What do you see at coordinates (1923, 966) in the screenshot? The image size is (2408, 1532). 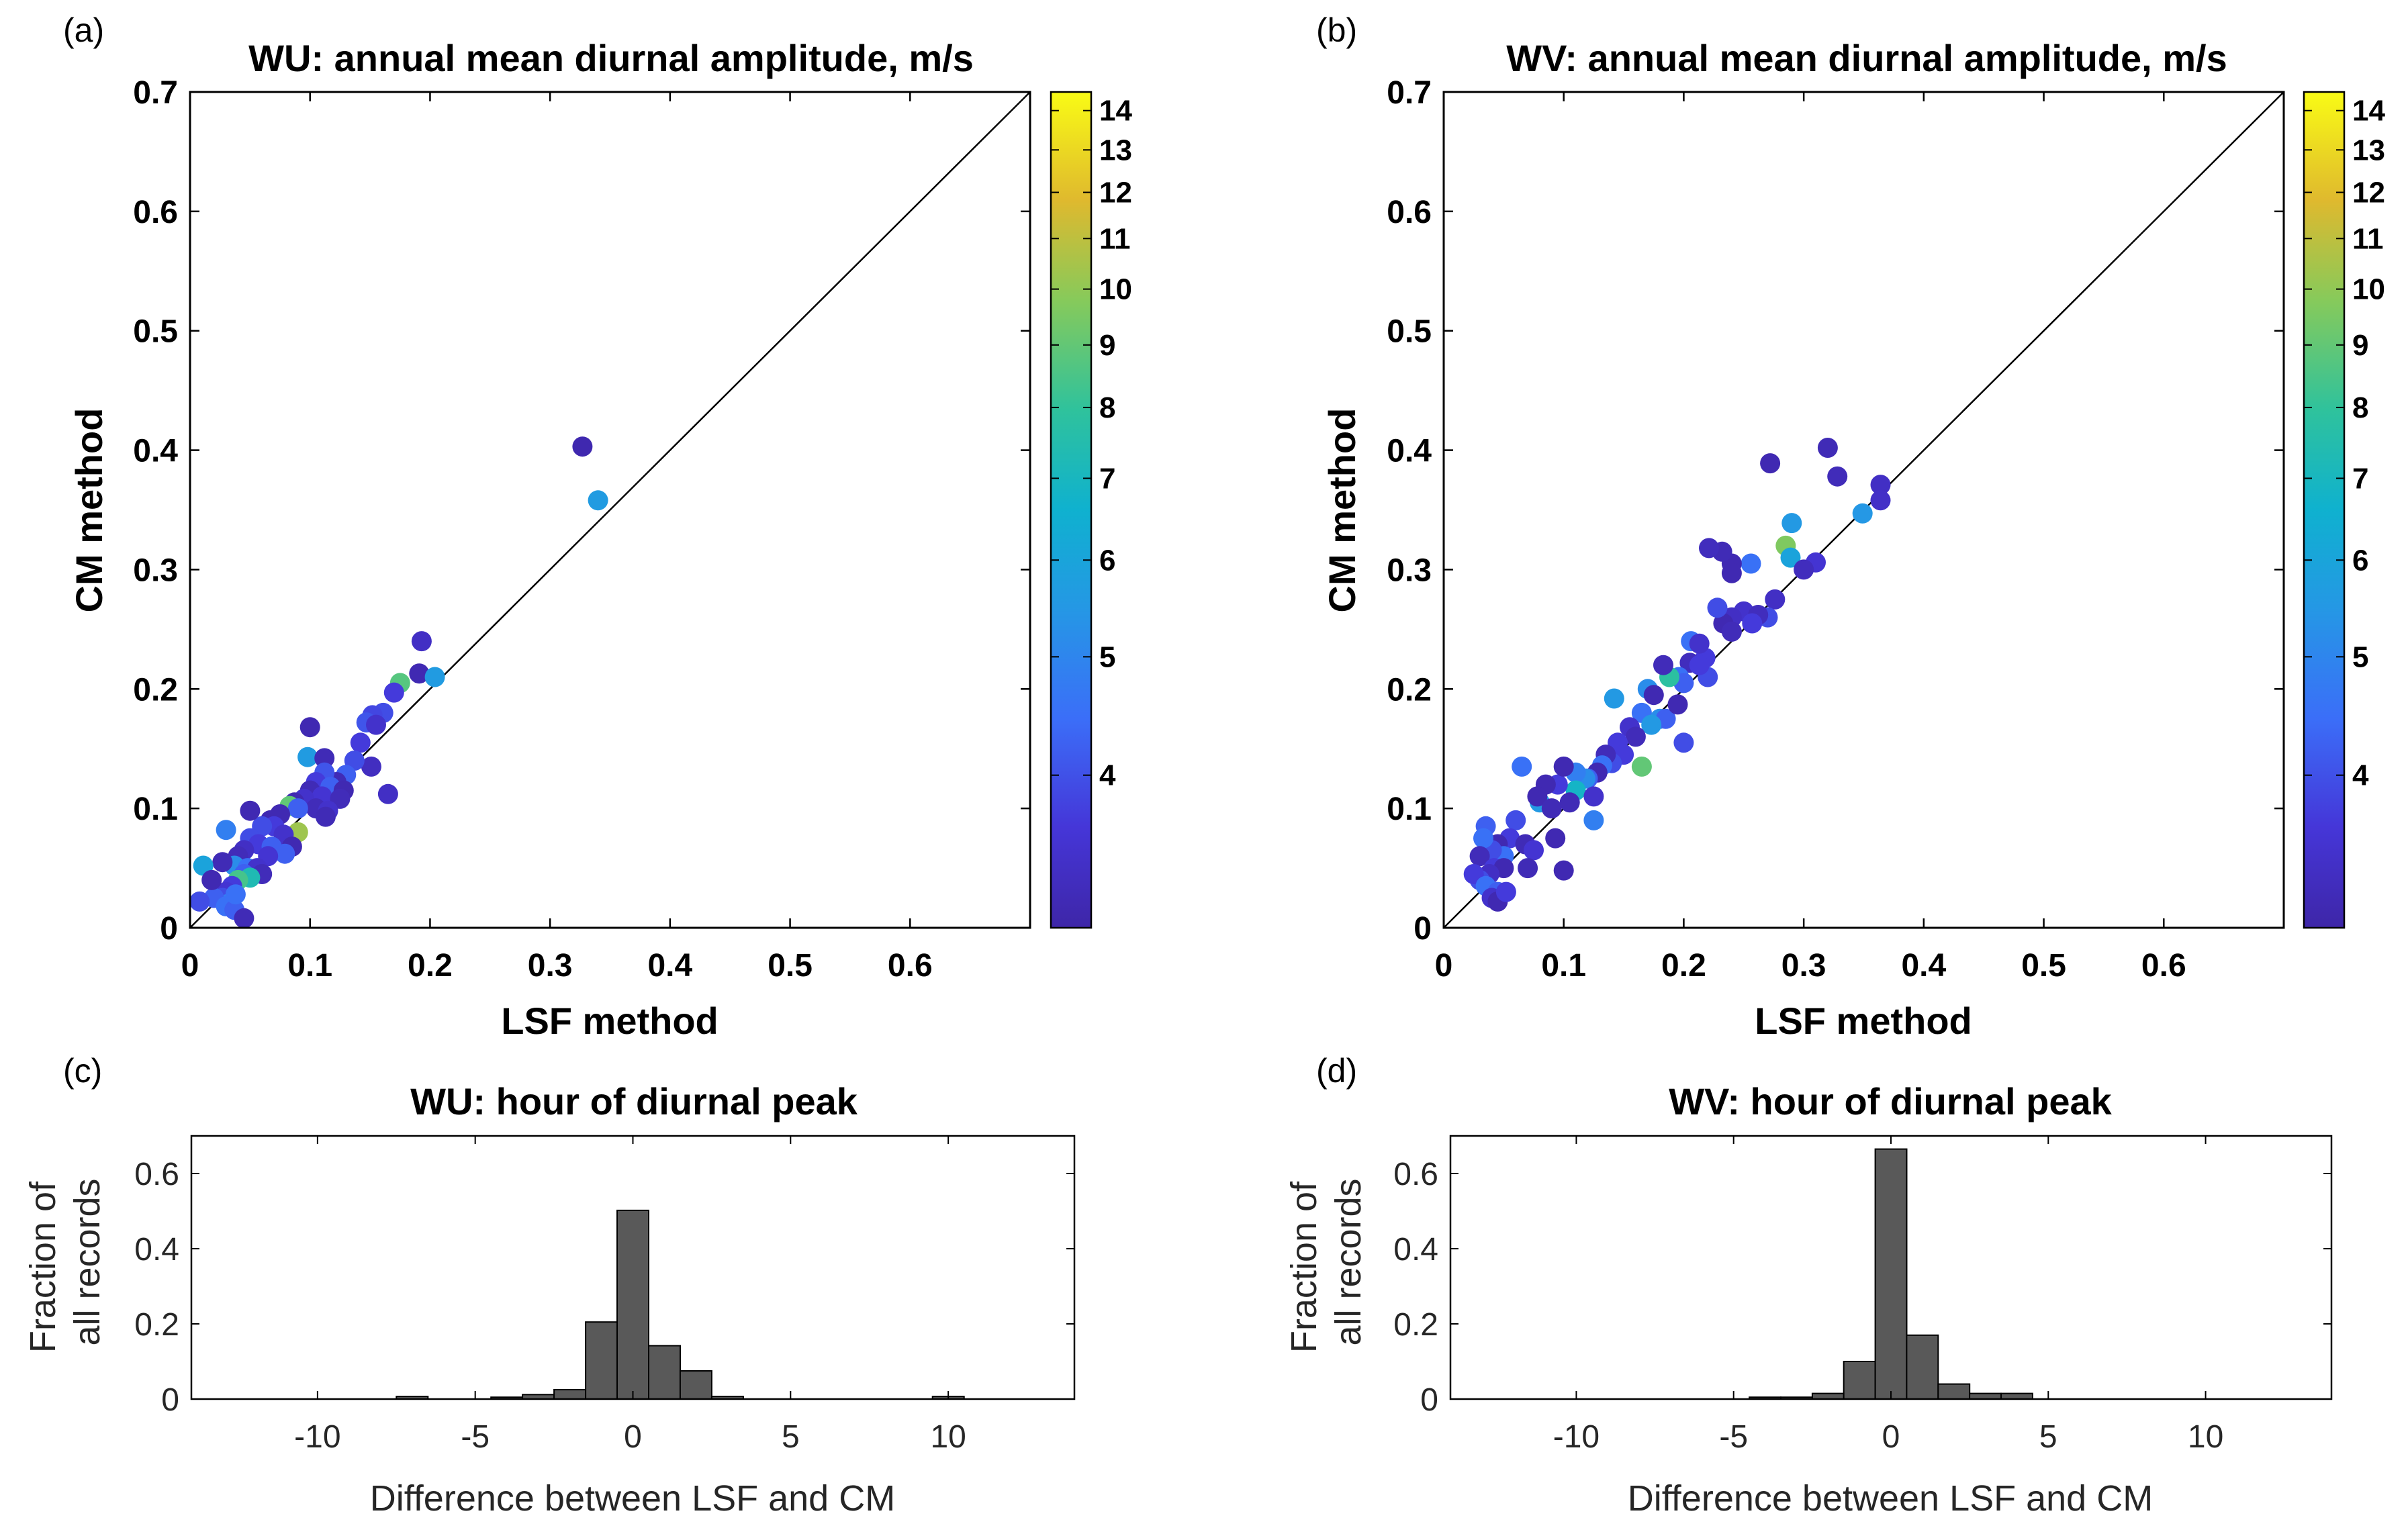 I see `x-tick-label: 0.4` at bounding box center [1923, 966].